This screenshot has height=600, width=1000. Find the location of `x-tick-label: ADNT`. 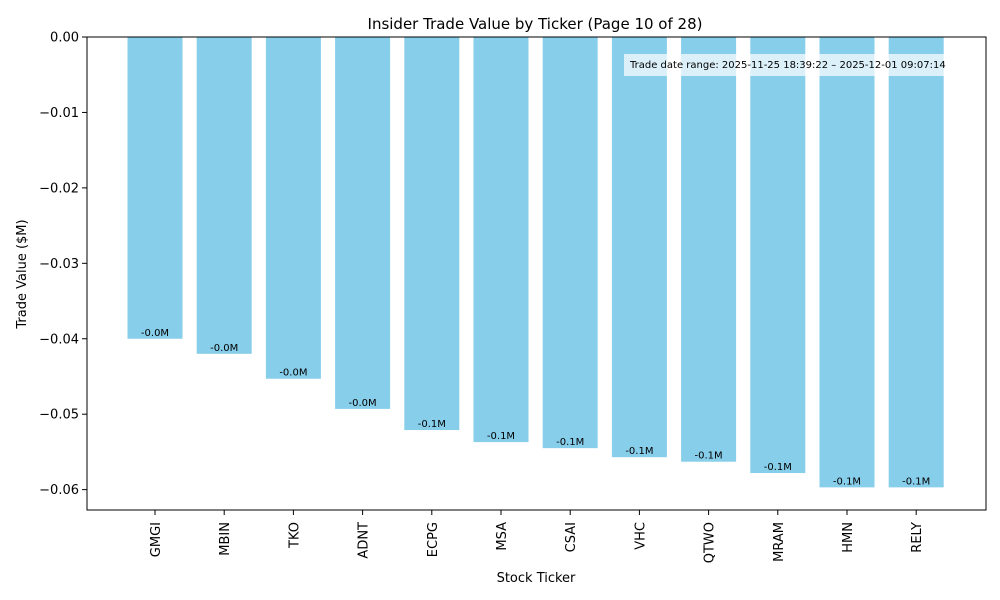

x-tick-label: ADNT is located at coordinates (364, 540).